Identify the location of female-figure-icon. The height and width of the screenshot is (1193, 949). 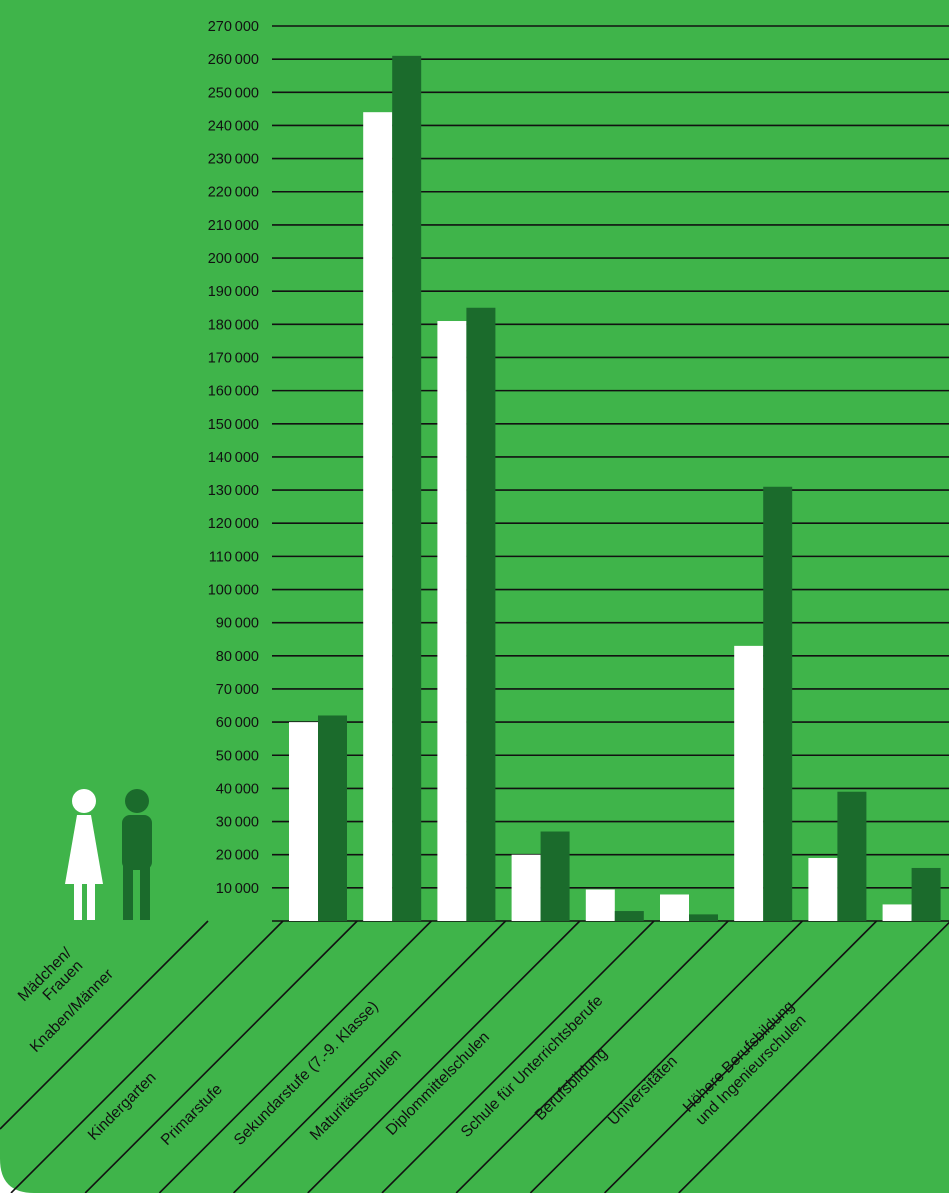
(84, 854).